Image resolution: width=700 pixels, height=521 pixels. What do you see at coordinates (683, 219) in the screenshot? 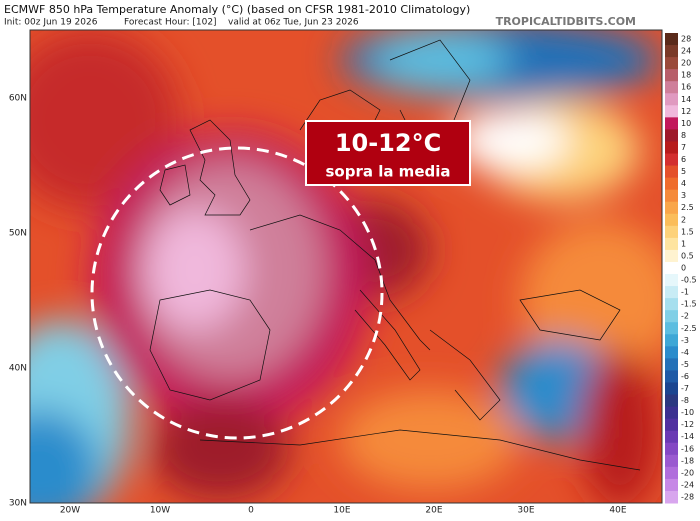
I see `colorbar-label: 2` at bounding box center [683, 219].